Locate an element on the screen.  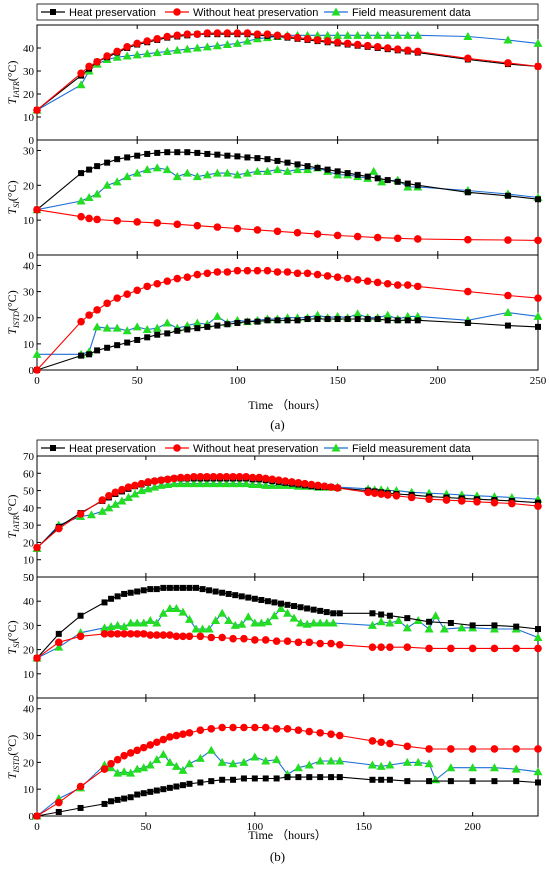
y-tick-label: 10 is located at coordinates (29, 118).